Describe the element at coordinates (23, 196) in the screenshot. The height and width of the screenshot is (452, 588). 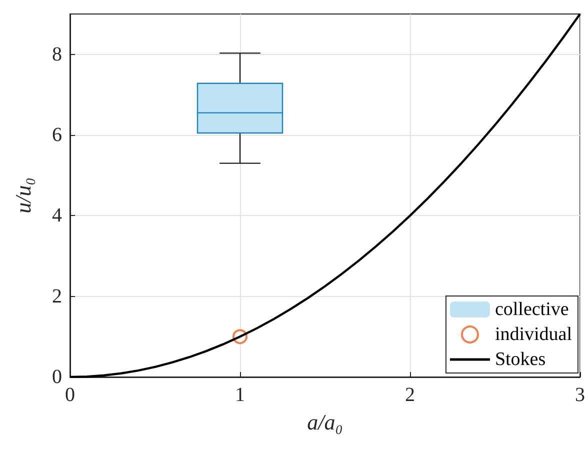
I see `y-axis-title: u/u₀` at that location.